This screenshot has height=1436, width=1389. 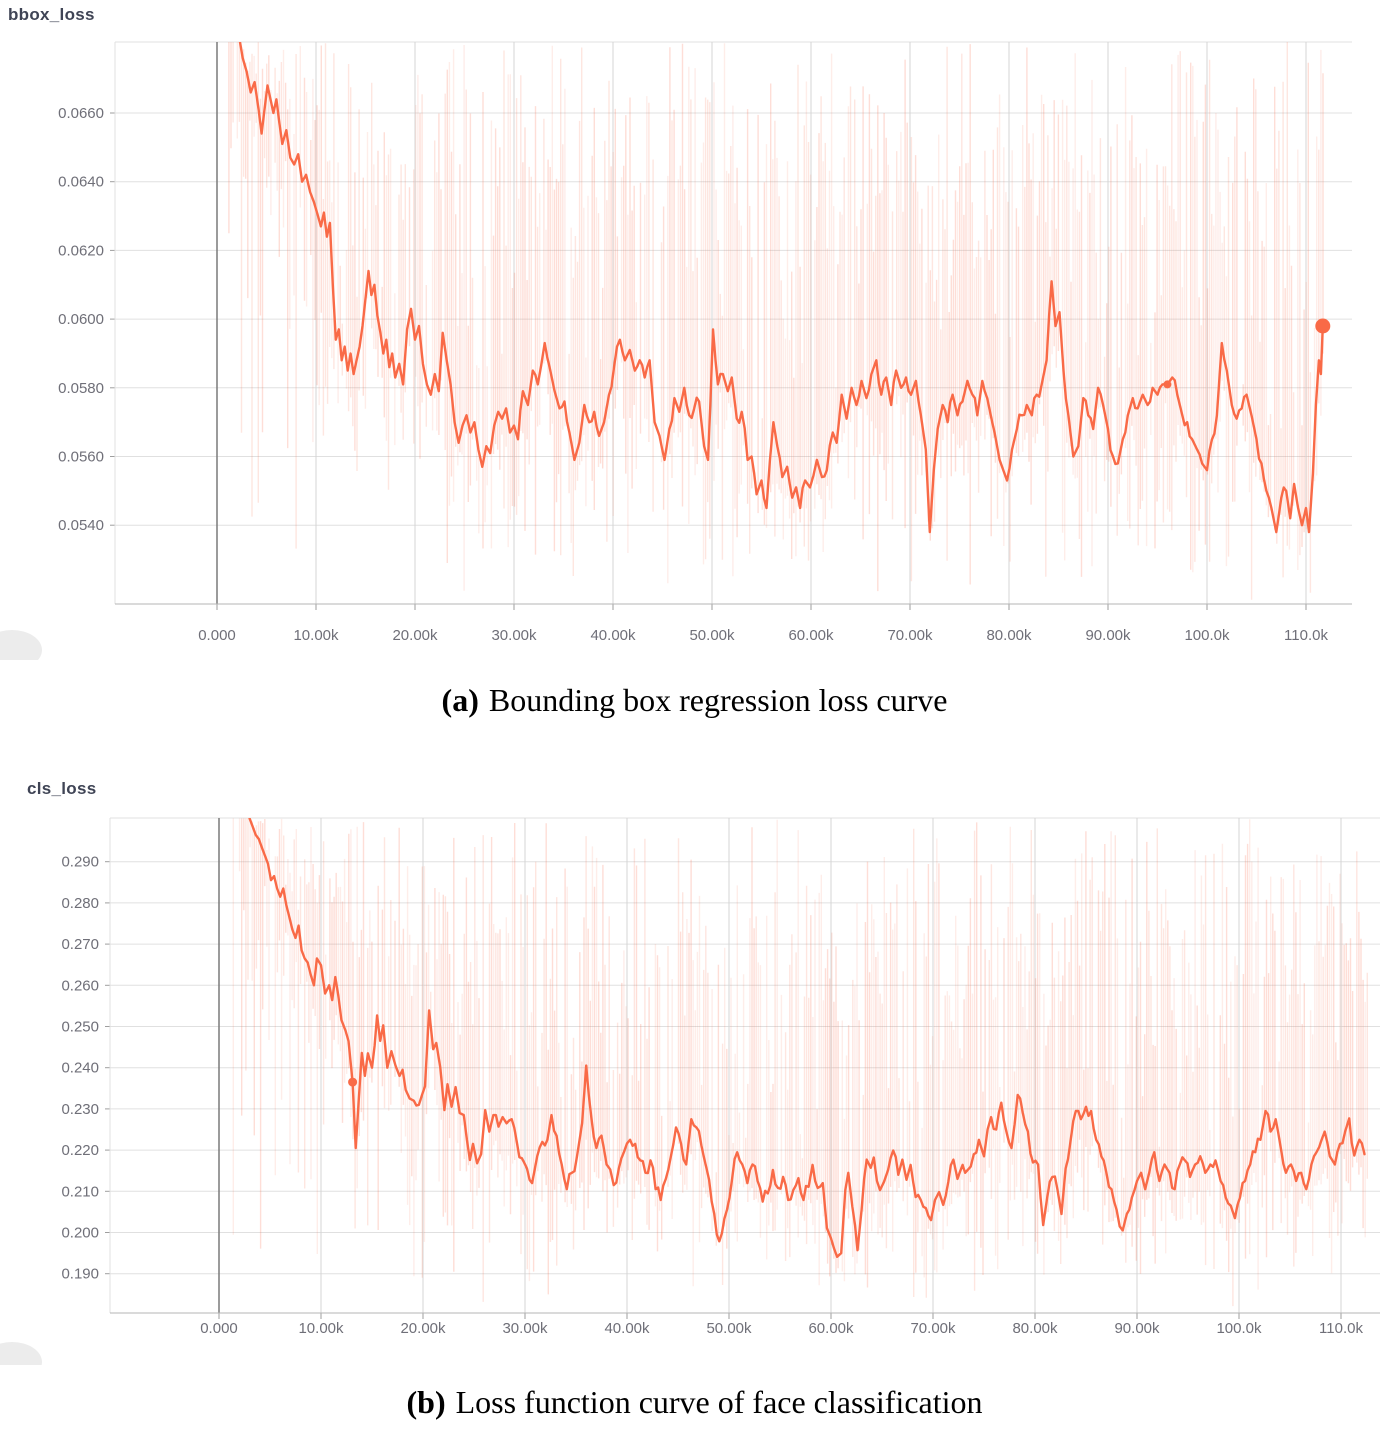 I want to click on y-tick-label: 0.0600, so click(x=81, y=319).